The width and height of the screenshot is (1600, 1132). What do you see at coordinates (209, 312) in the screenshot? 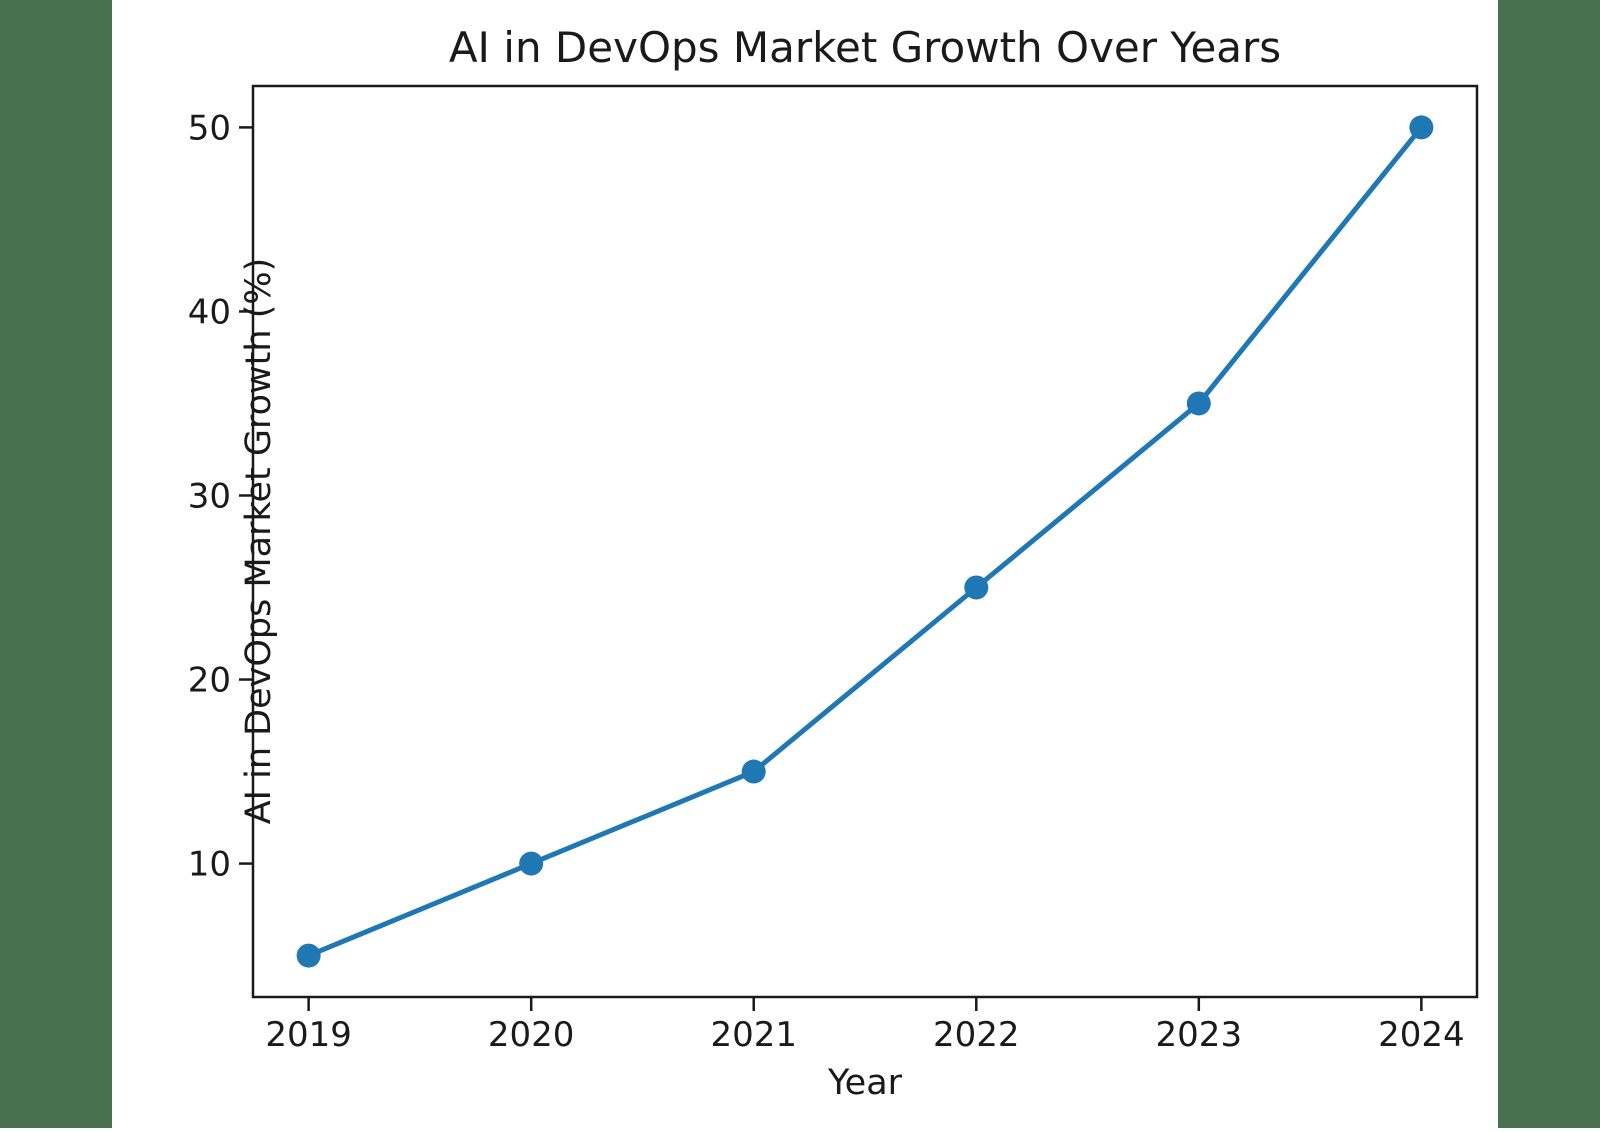
I see `y-tick-label: 40` at bounding box center [209, 312].